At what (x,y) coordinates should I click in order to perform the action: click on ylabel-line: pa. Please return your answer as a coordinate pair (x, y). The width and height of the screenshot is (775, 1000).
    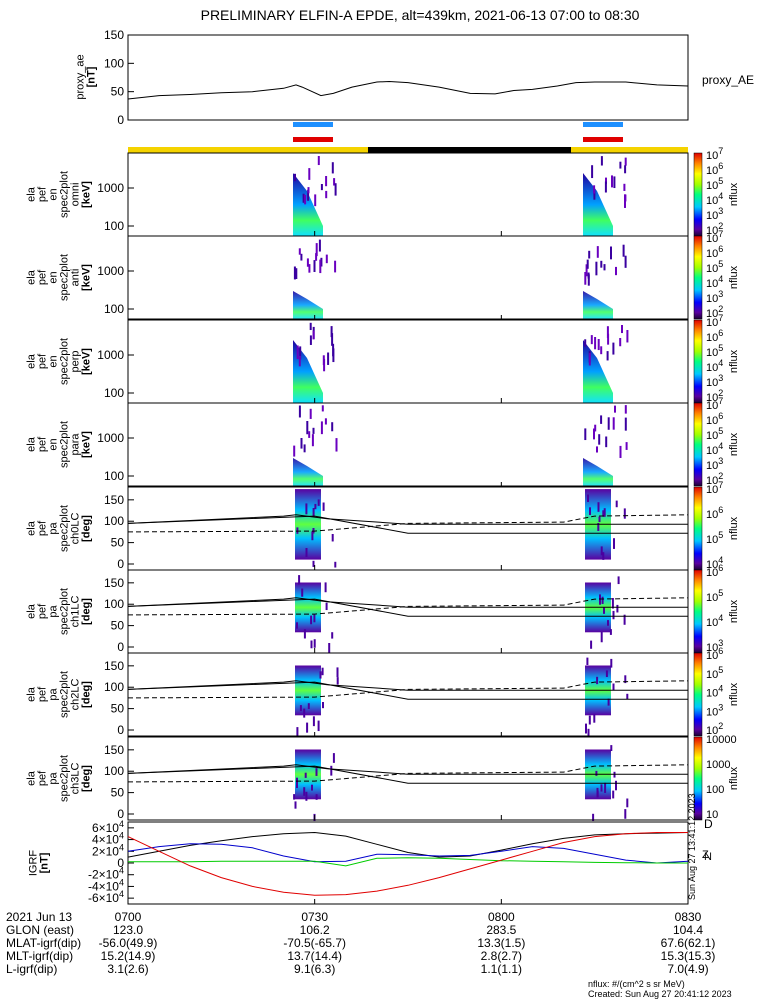
    Looking at the image, I should click on (54, 528).